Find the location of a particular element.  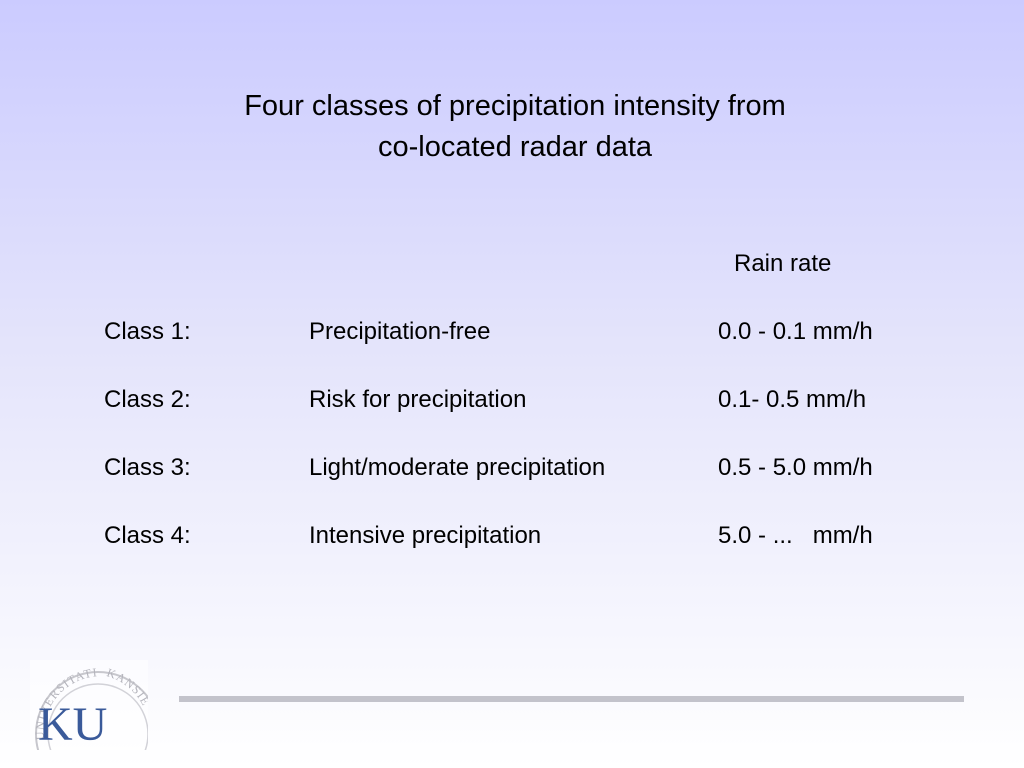

class-2-label: Class 2: is located at coordinates (147, 399).